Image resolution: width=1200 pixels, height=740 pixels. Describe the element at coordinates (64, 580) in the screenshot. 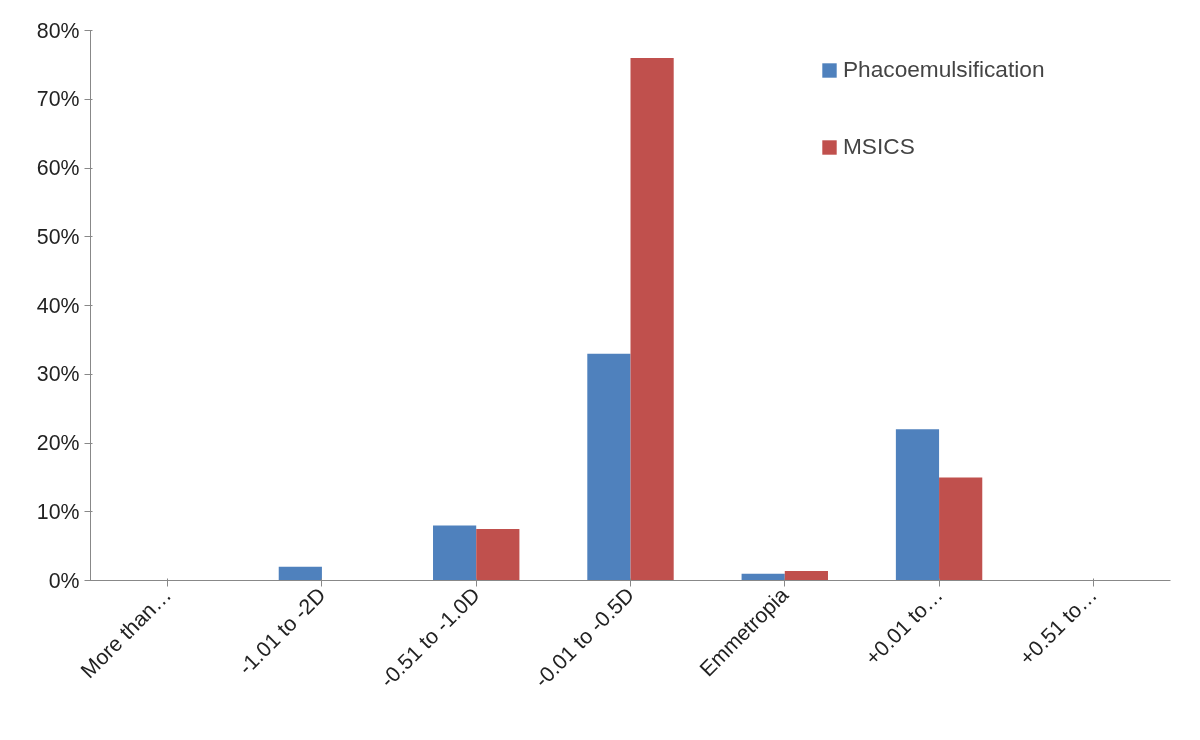

I see `y-tick-label: 0%` at that location.